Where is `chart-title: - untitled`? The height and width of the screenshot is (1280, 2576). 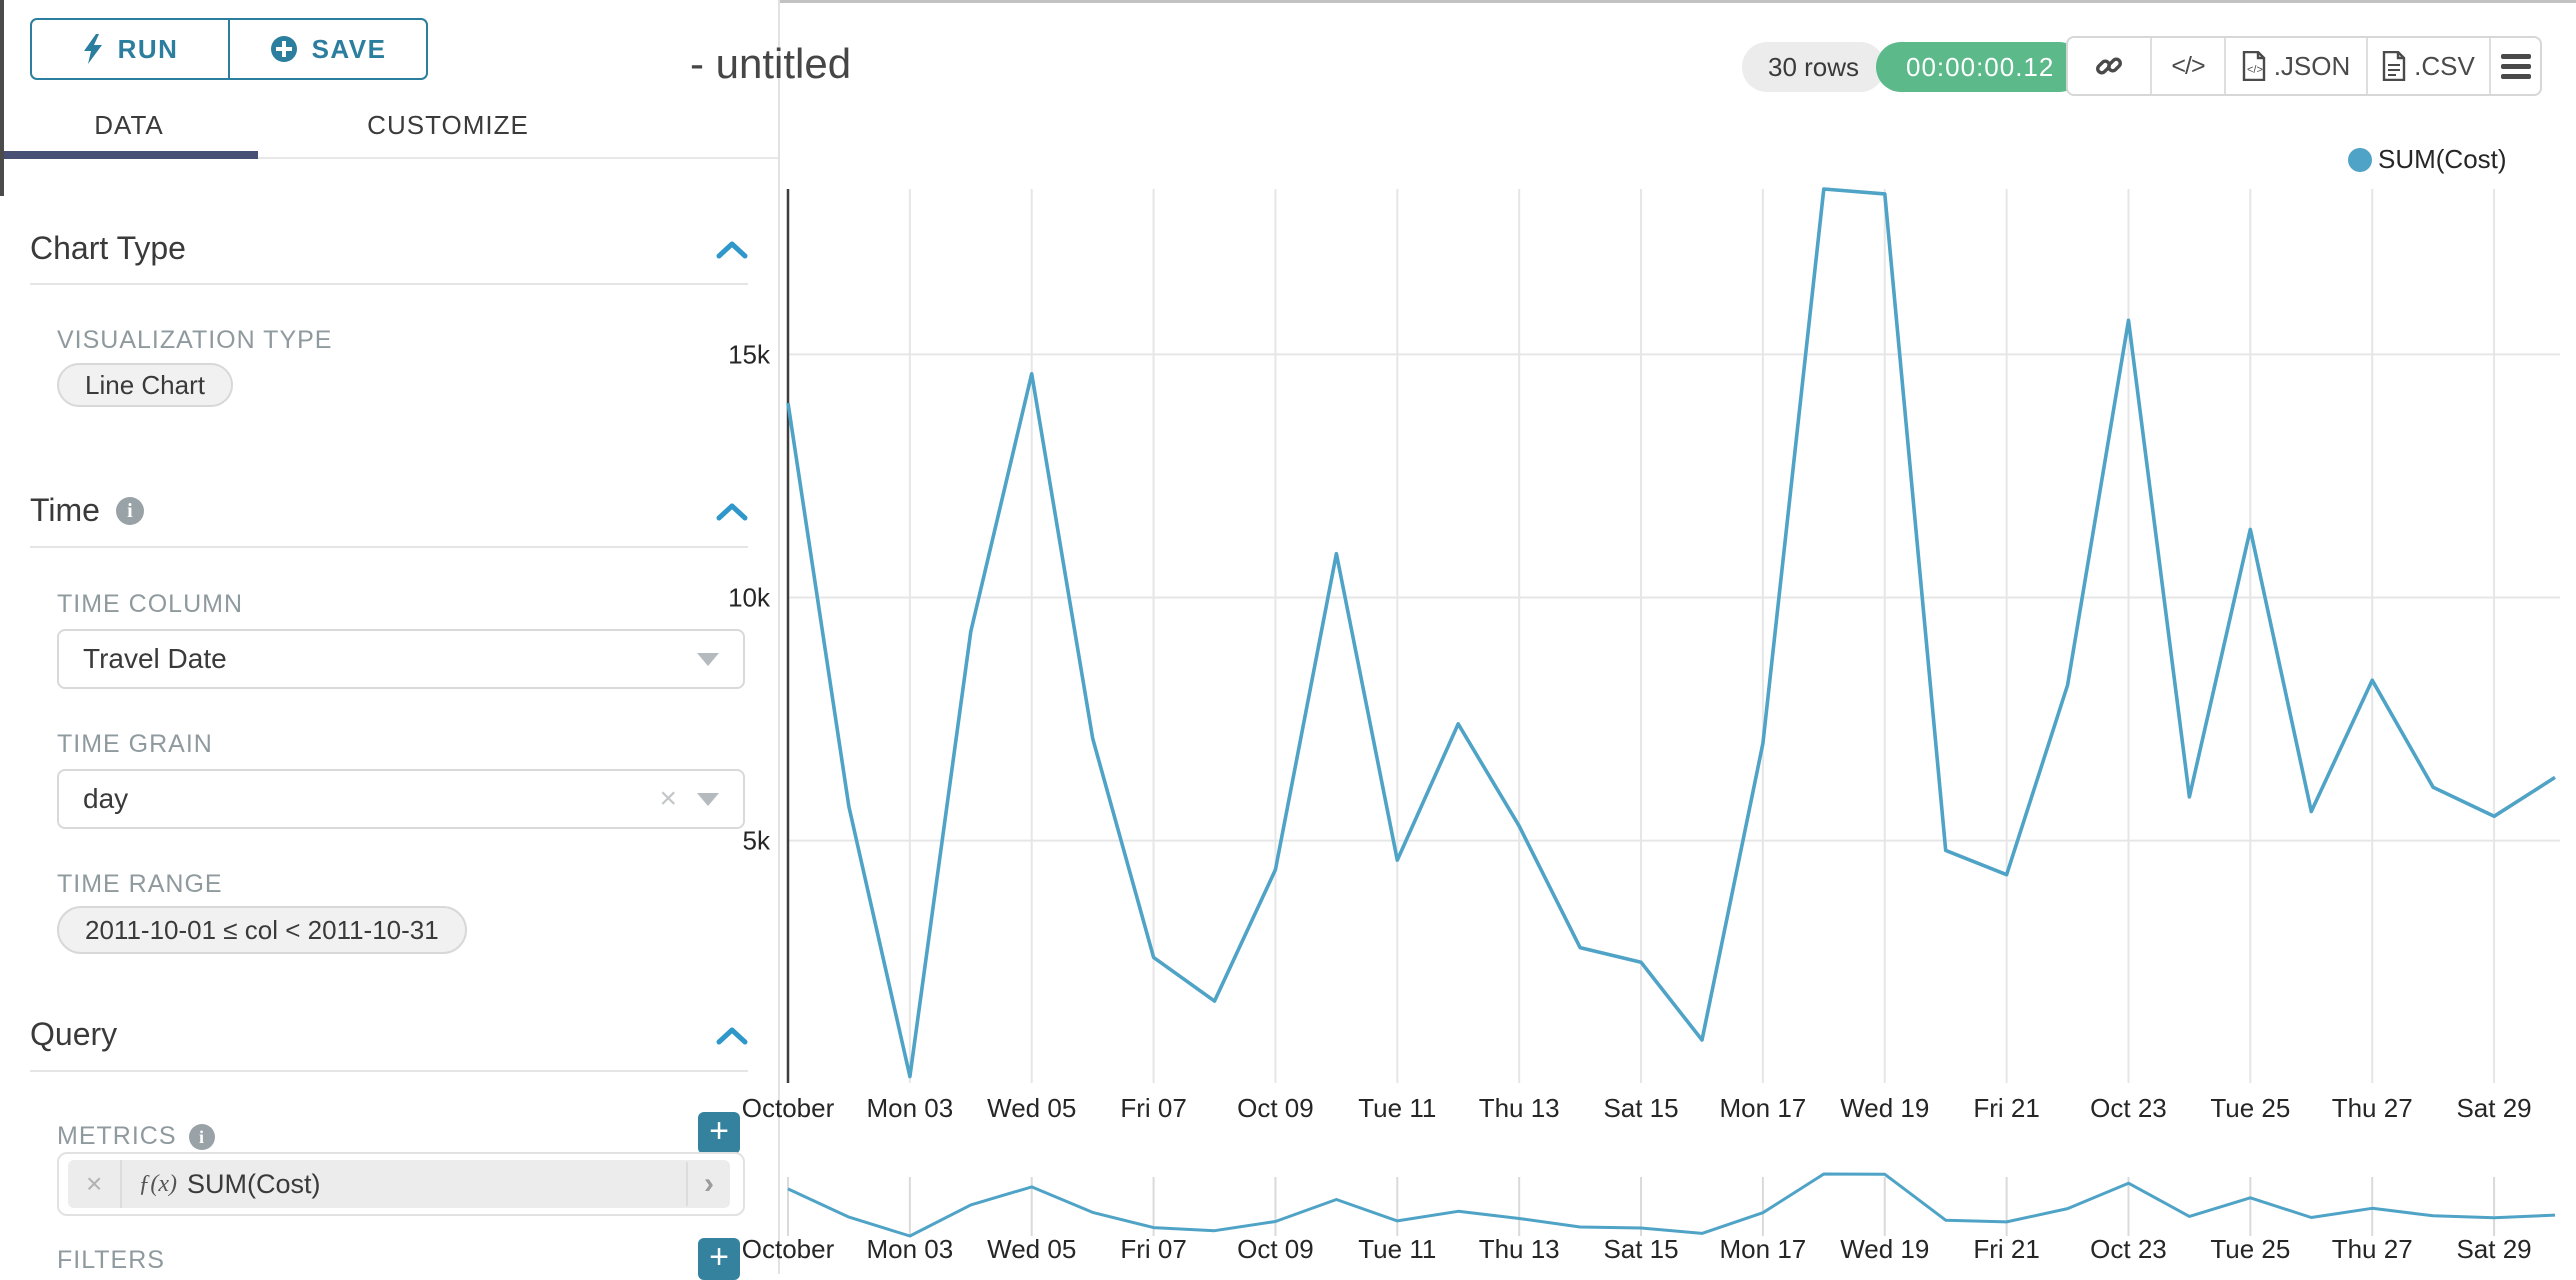
chart-title: - untitled is located at coordinates (771, 63).